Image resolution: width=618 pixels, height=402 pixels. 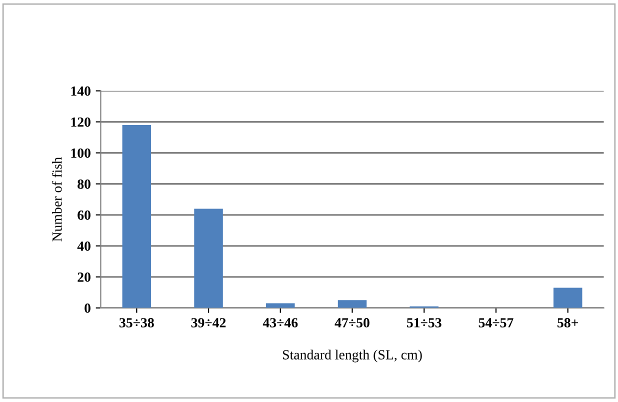 What do you see at coordinates (208, 323) in the screenshot?
I see `x-tick-label: 39÷42` at bounding box center [208, 323].